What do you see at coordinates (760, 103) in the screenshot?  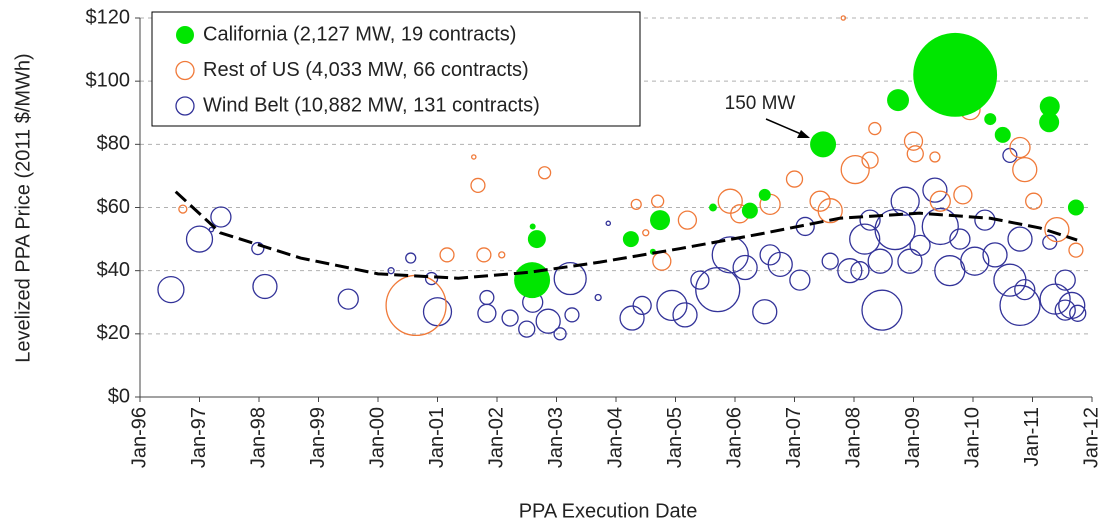 I see `annotation: 150 MW` at bounding box center [760, 103].